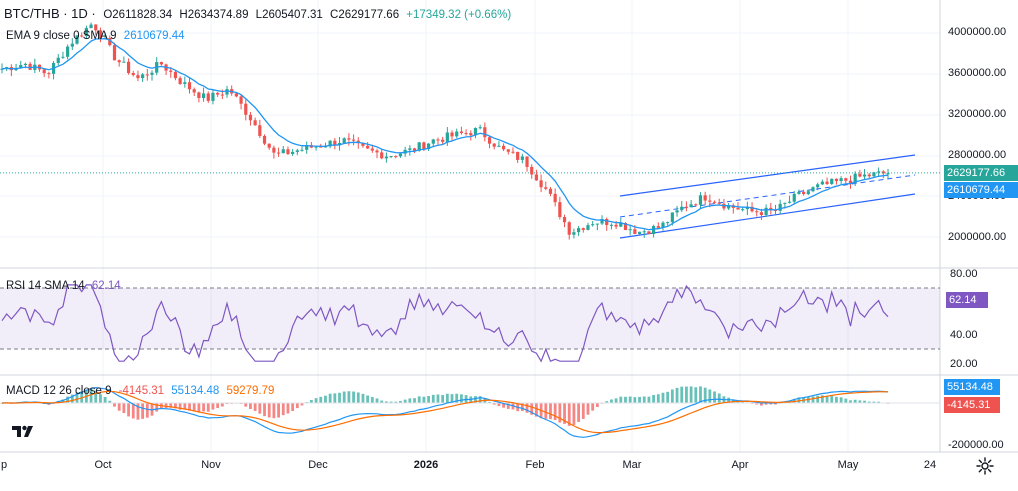 The image size is (1018, 491). What do you see at coordinates (211, 465) in the screenshot?
I see `time-label: Nov` at bounding box center [211, 465].